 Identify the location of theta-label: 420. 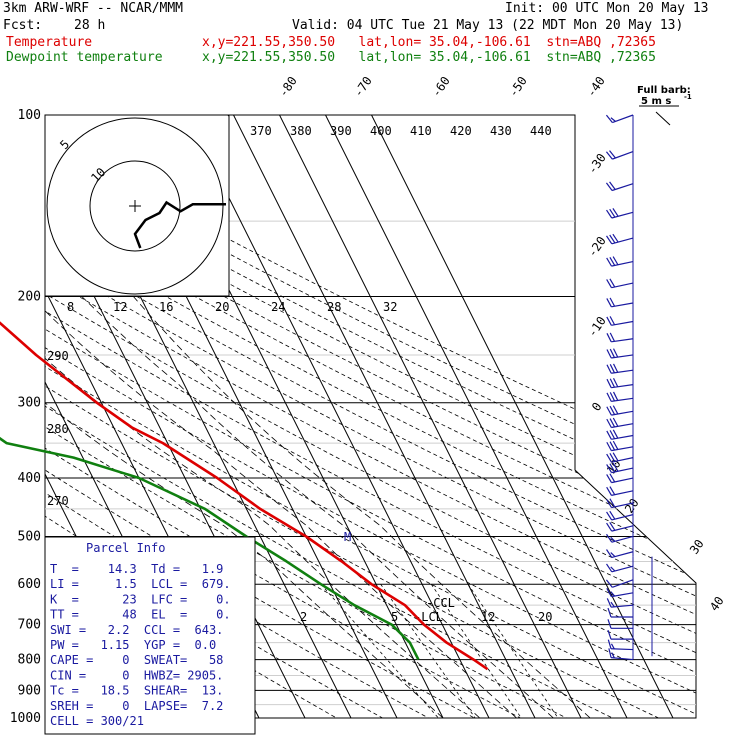
(461, 131).